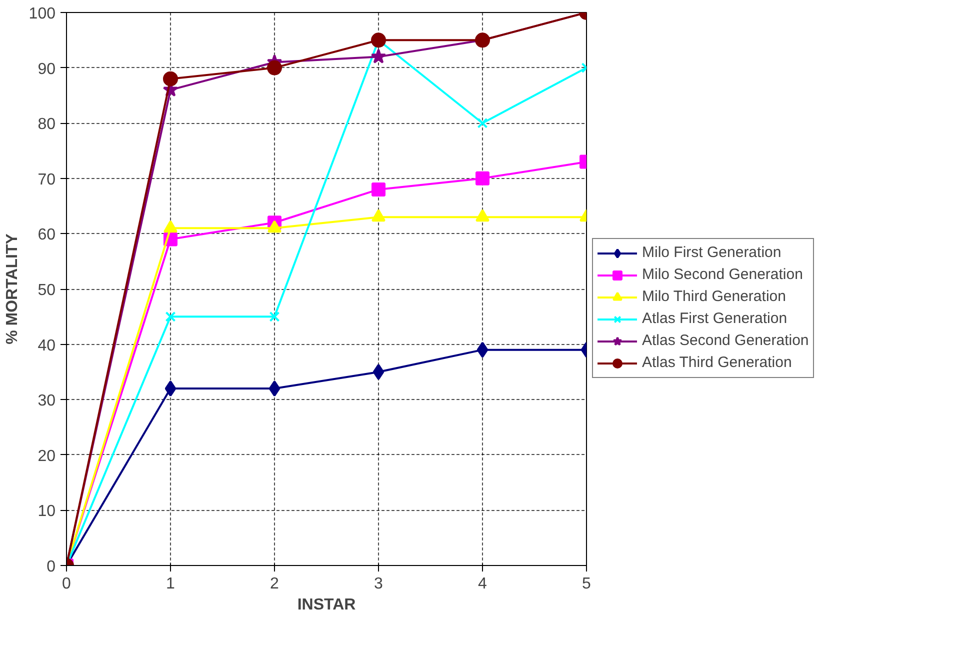 The height and width of the screenshot is (654, 954). Describe the element at coordinates (47, 69) in the screenshot. I see `y-tick-label: 90` at that location.